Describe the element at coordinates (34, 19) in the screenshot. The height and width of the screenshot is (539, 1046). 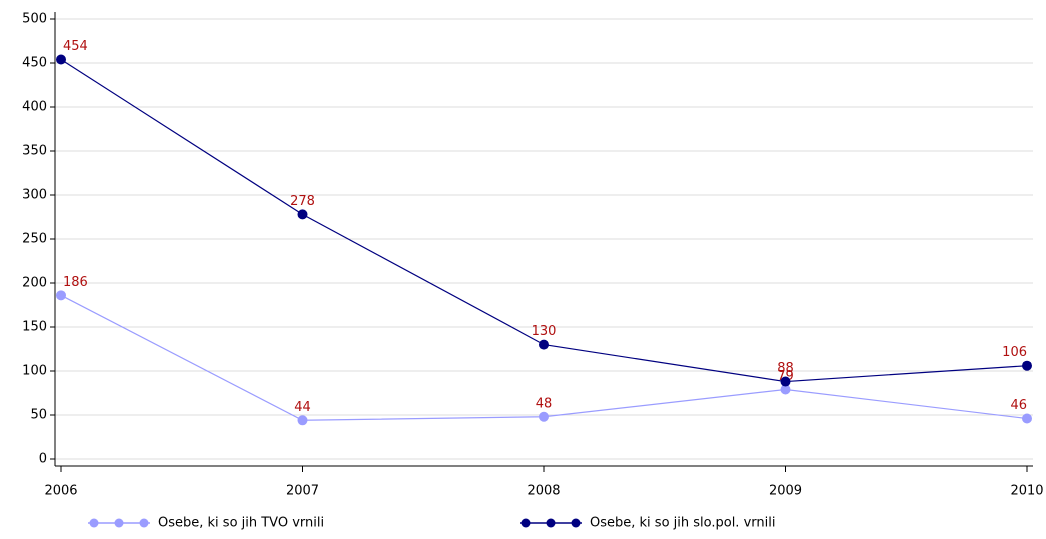
I see `y-tick-label: 500` at that location.